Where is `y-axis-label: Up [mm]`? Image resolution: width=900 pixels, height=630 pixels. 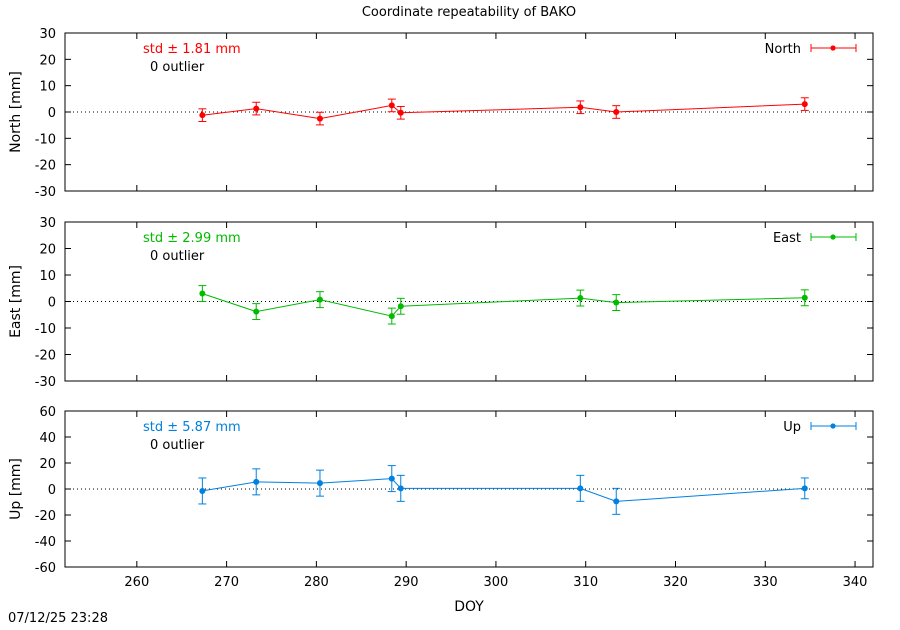 y-axis-label: Up [mm] is located at coordinates (16, 489).